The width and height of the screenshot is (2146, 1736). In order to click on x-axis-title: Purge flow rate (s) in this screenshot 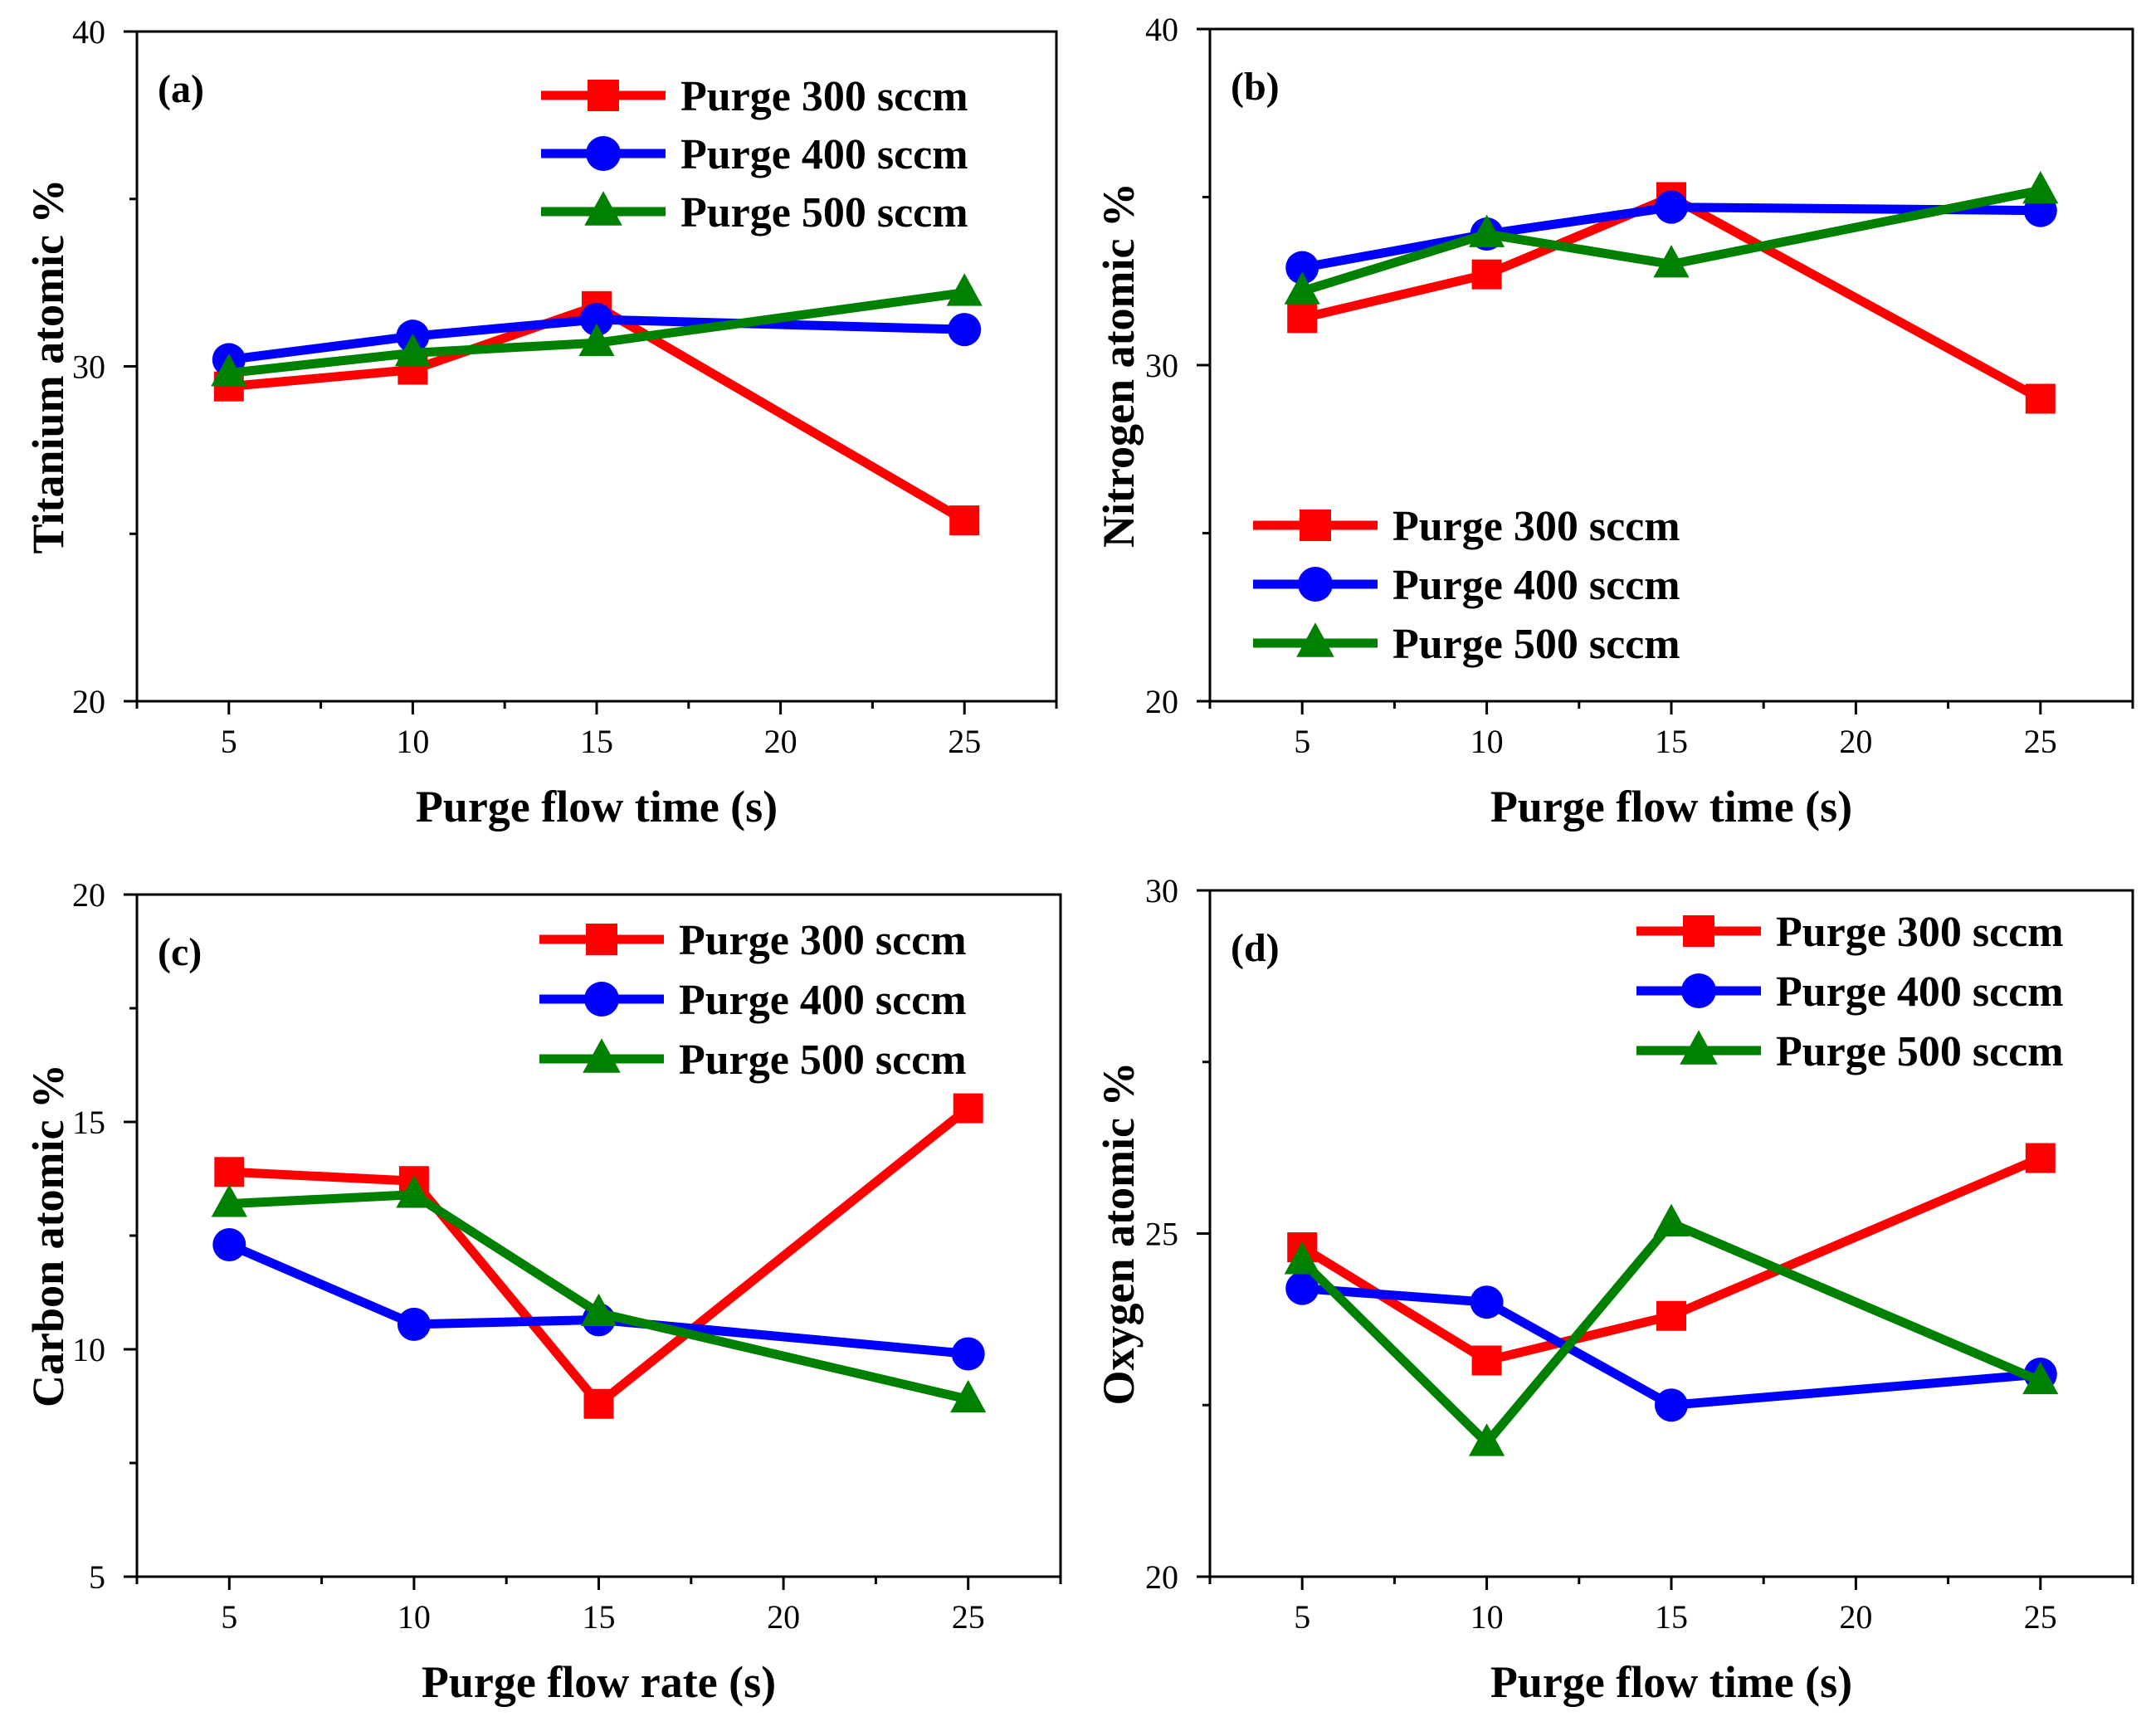, I will do `click(599, 1682)`.